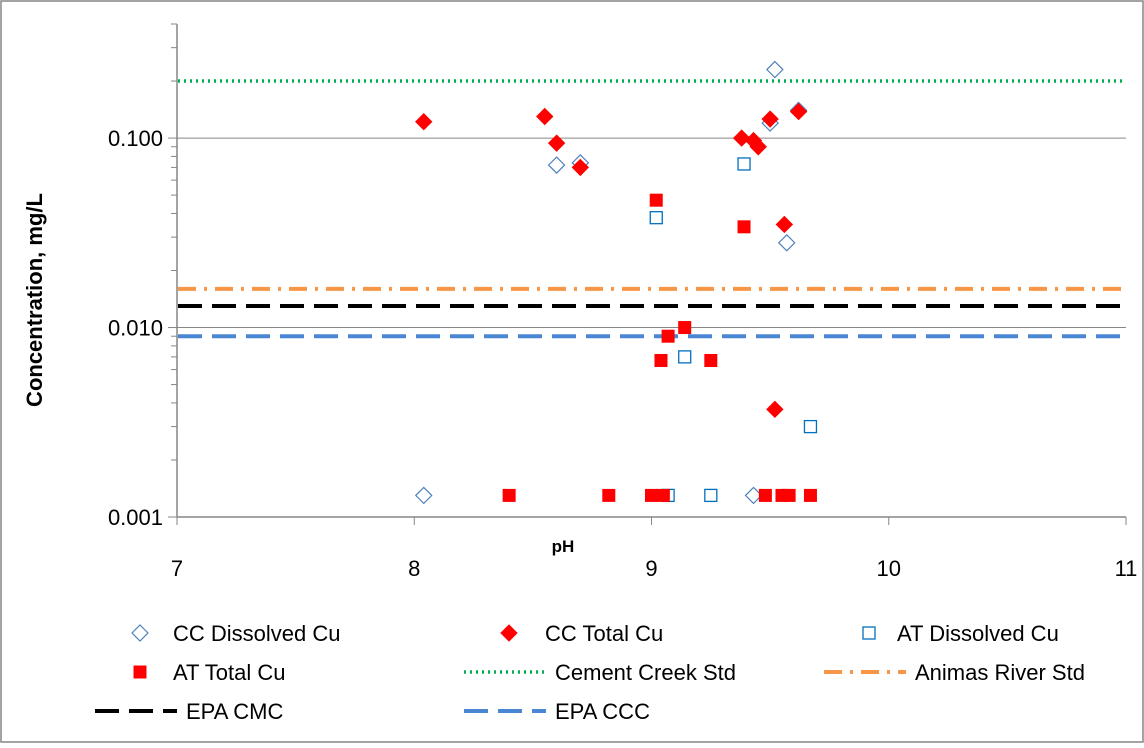  Describe the element at coordinates (889, 568) in the screenshot. I see `x-tick-label: 10` at that location.